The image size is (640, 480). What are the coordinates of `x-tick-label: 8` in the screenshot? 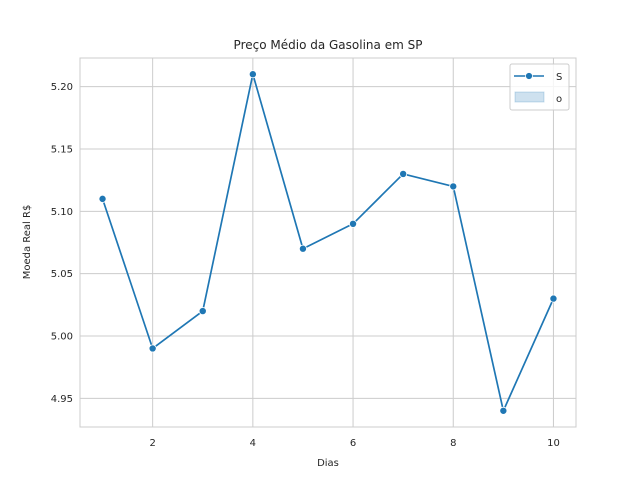 It's located at (453, 443).